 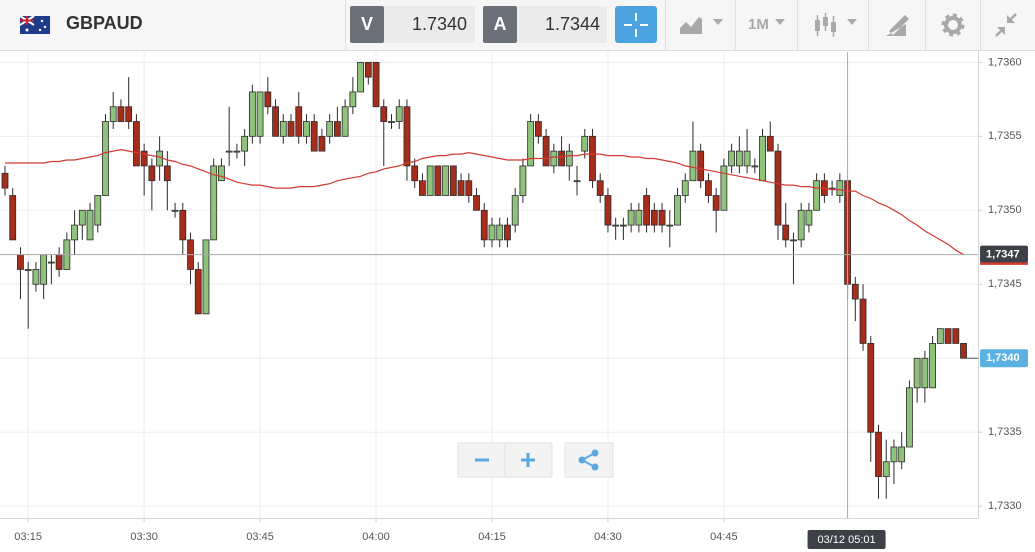 What do you see at coordinates (376, 537) in the screenshot?
I see `x-tick-label: 04:00` at bounding box center [376, 537].